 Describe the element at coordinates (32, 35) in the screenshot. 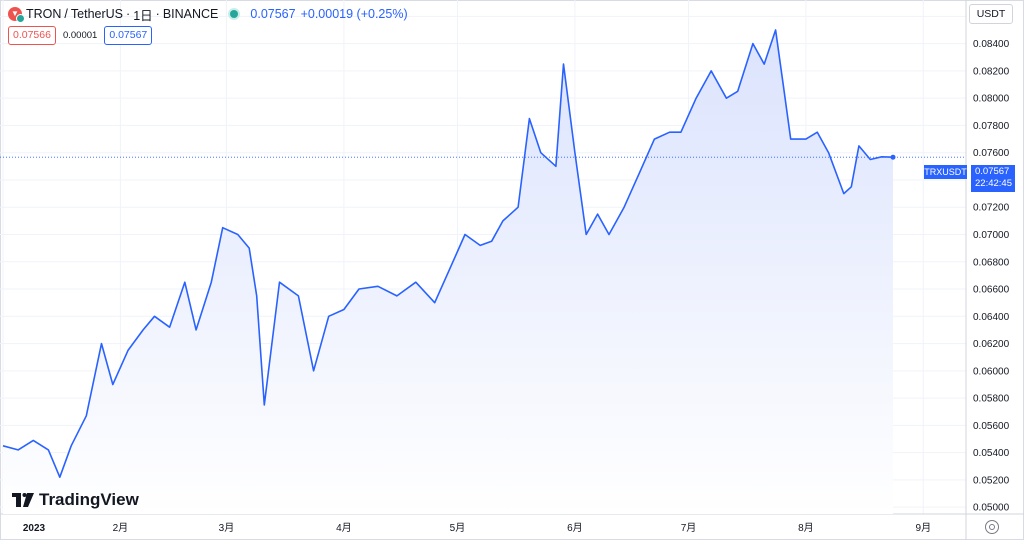

I see `sell-price-button: 0.07566` at that location.